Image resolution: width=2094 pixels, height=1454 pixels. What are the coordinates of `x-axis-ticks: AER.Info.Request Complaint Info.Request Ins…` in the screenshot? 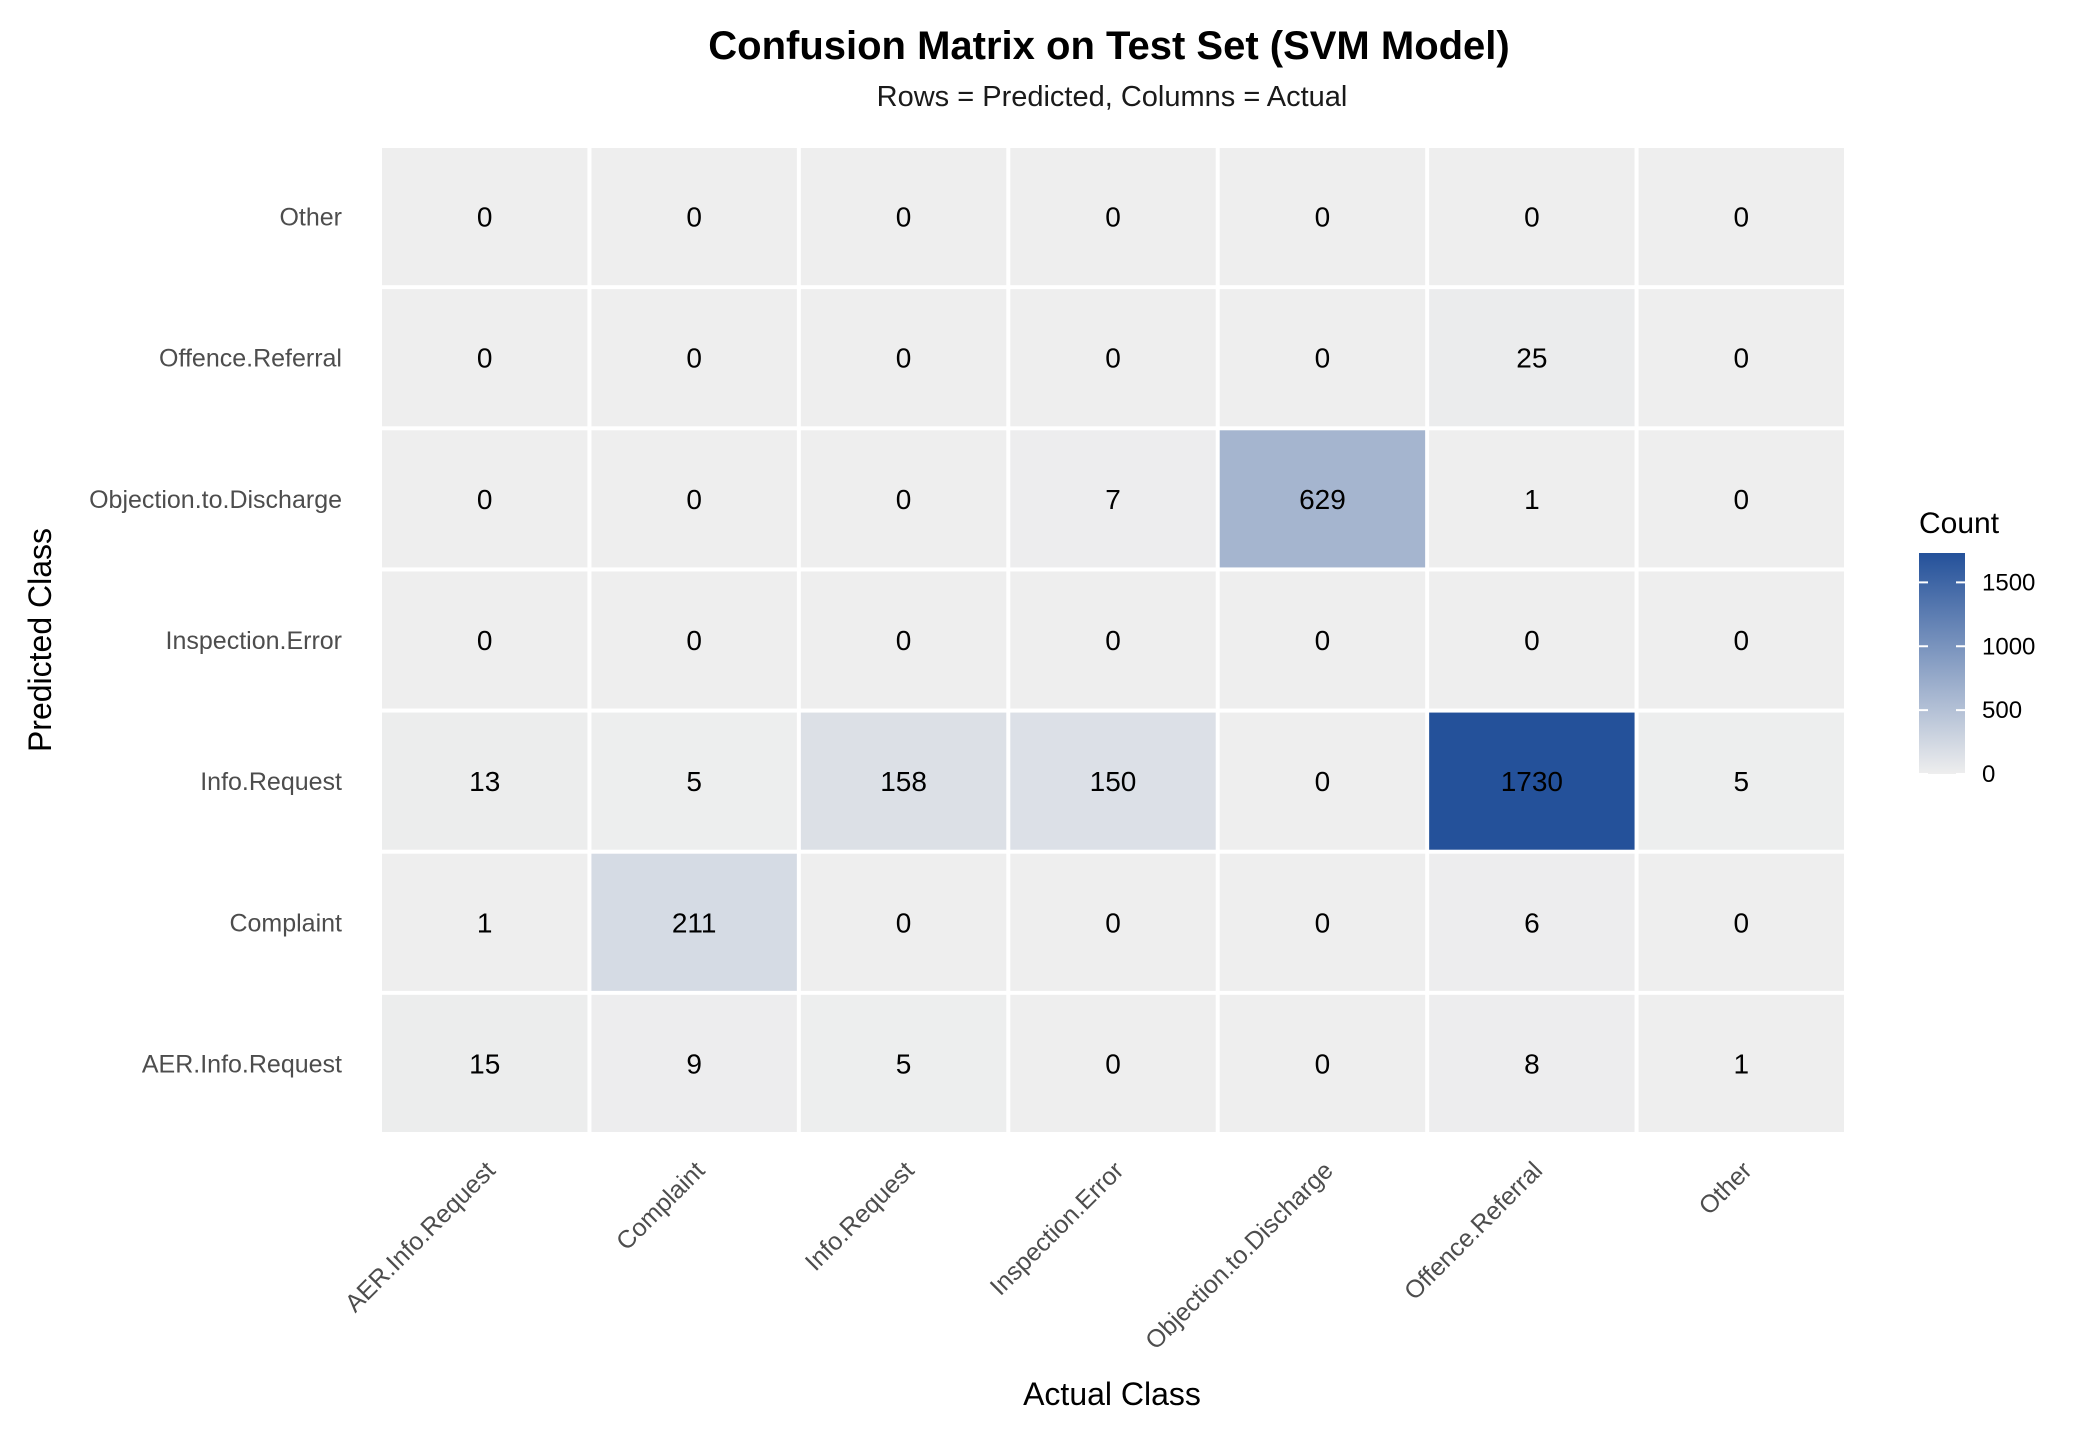 It's located at (1049, 1255).